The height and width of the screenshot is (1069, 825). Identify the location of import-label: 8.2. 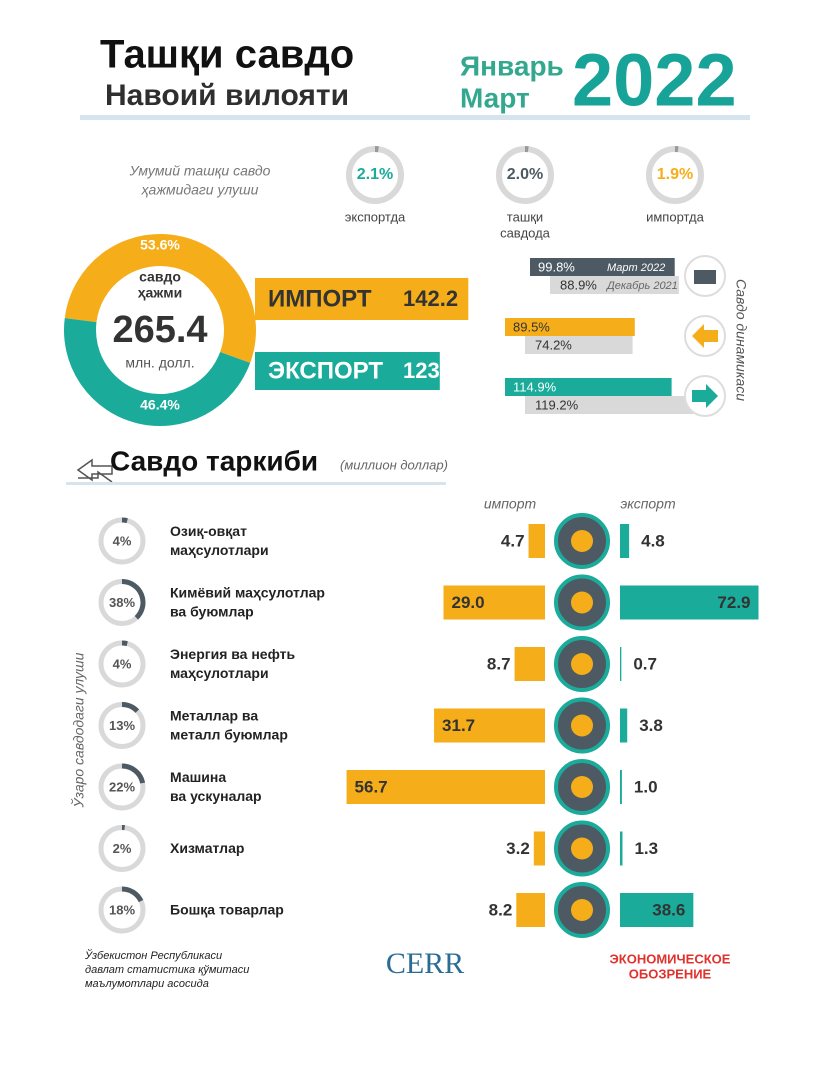
(501, 909).